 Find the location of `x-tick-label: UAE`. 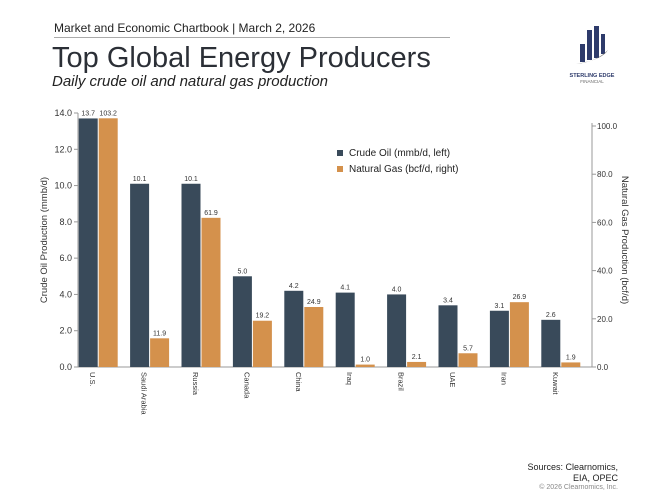

x-tick-label: UAE is located at coordinates (452, 379).